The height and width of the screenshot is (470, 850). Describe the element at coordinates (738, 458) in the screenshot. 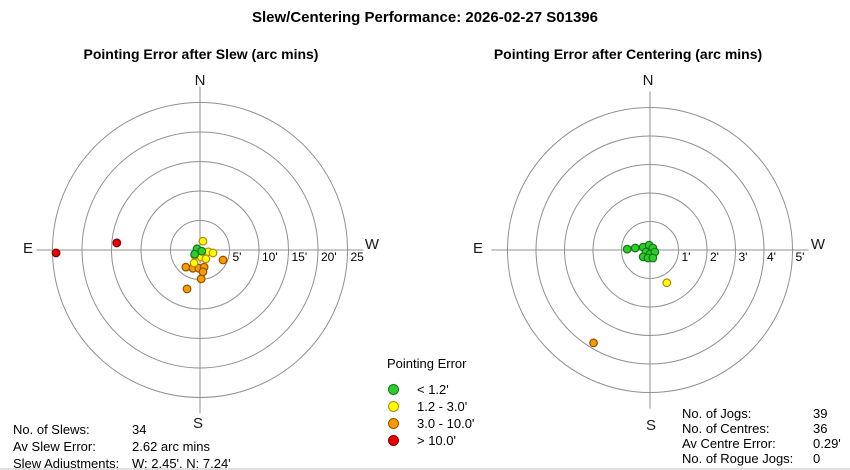

I see `stat-label: No. of Rogue Jogs:` at that location.